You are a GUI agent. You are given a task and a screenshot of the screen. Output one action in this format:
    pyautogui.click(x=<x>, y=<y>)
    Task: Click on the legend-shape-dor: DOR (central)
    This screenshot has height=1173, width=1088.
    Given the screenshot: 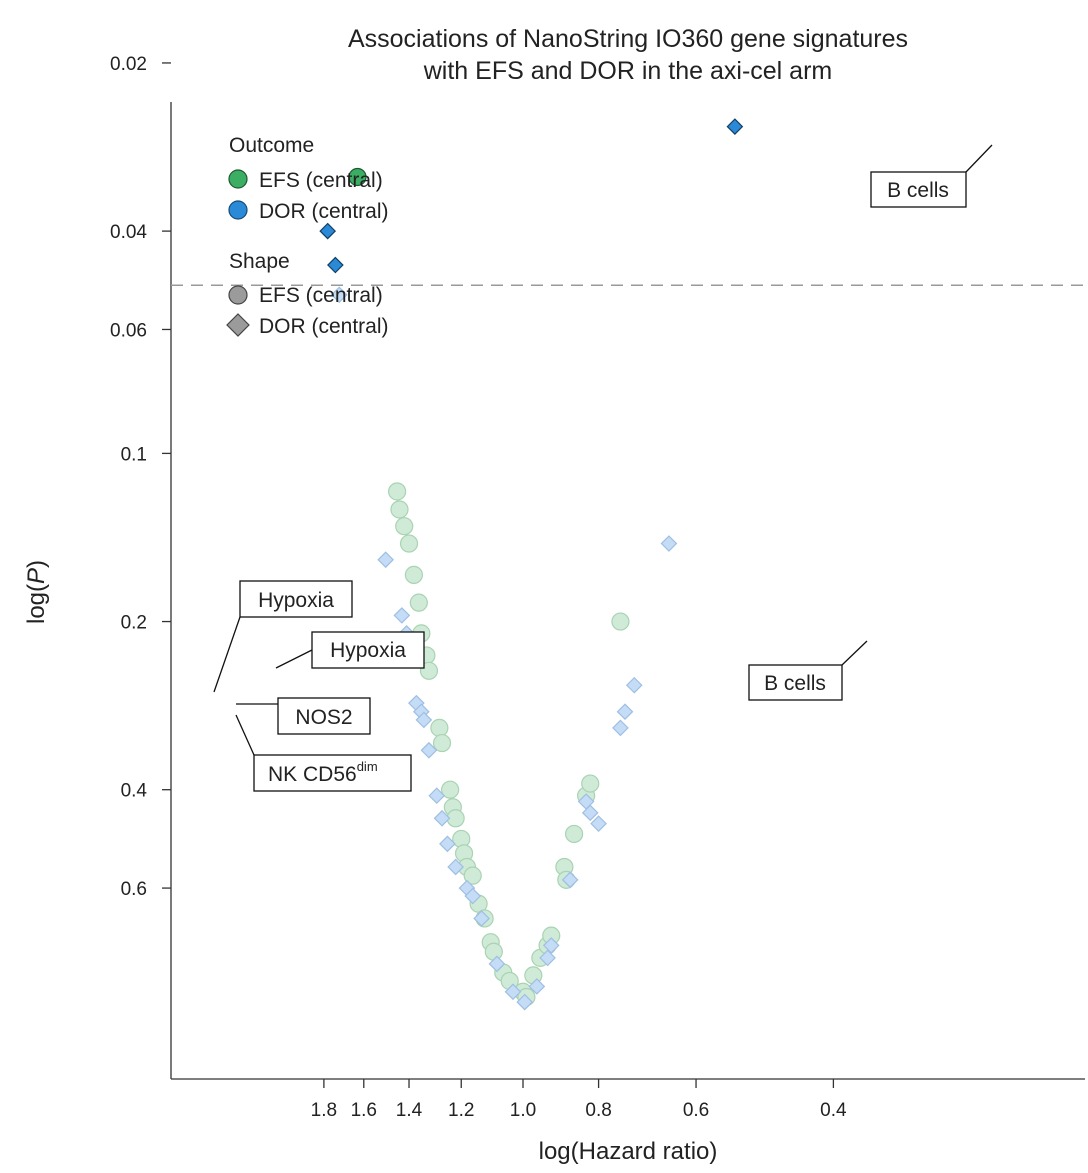 What is the action you would take?
    pyautogui.click(x=324, y=326)
    